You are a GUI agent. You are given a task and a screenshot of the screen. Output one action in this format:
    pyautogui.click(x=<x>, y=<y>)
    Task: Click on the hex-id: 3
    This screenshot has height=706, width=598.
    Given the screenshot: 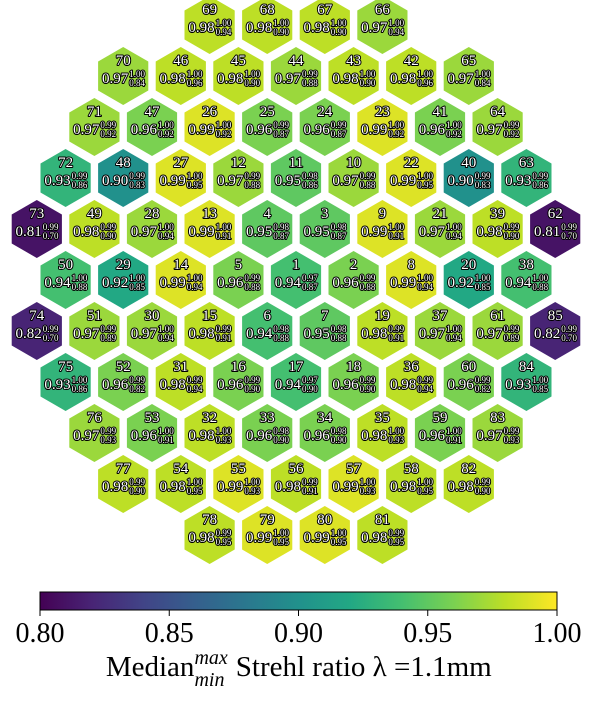 What is the action you would take?
    pyautogui.click(x=325, y=214)
    